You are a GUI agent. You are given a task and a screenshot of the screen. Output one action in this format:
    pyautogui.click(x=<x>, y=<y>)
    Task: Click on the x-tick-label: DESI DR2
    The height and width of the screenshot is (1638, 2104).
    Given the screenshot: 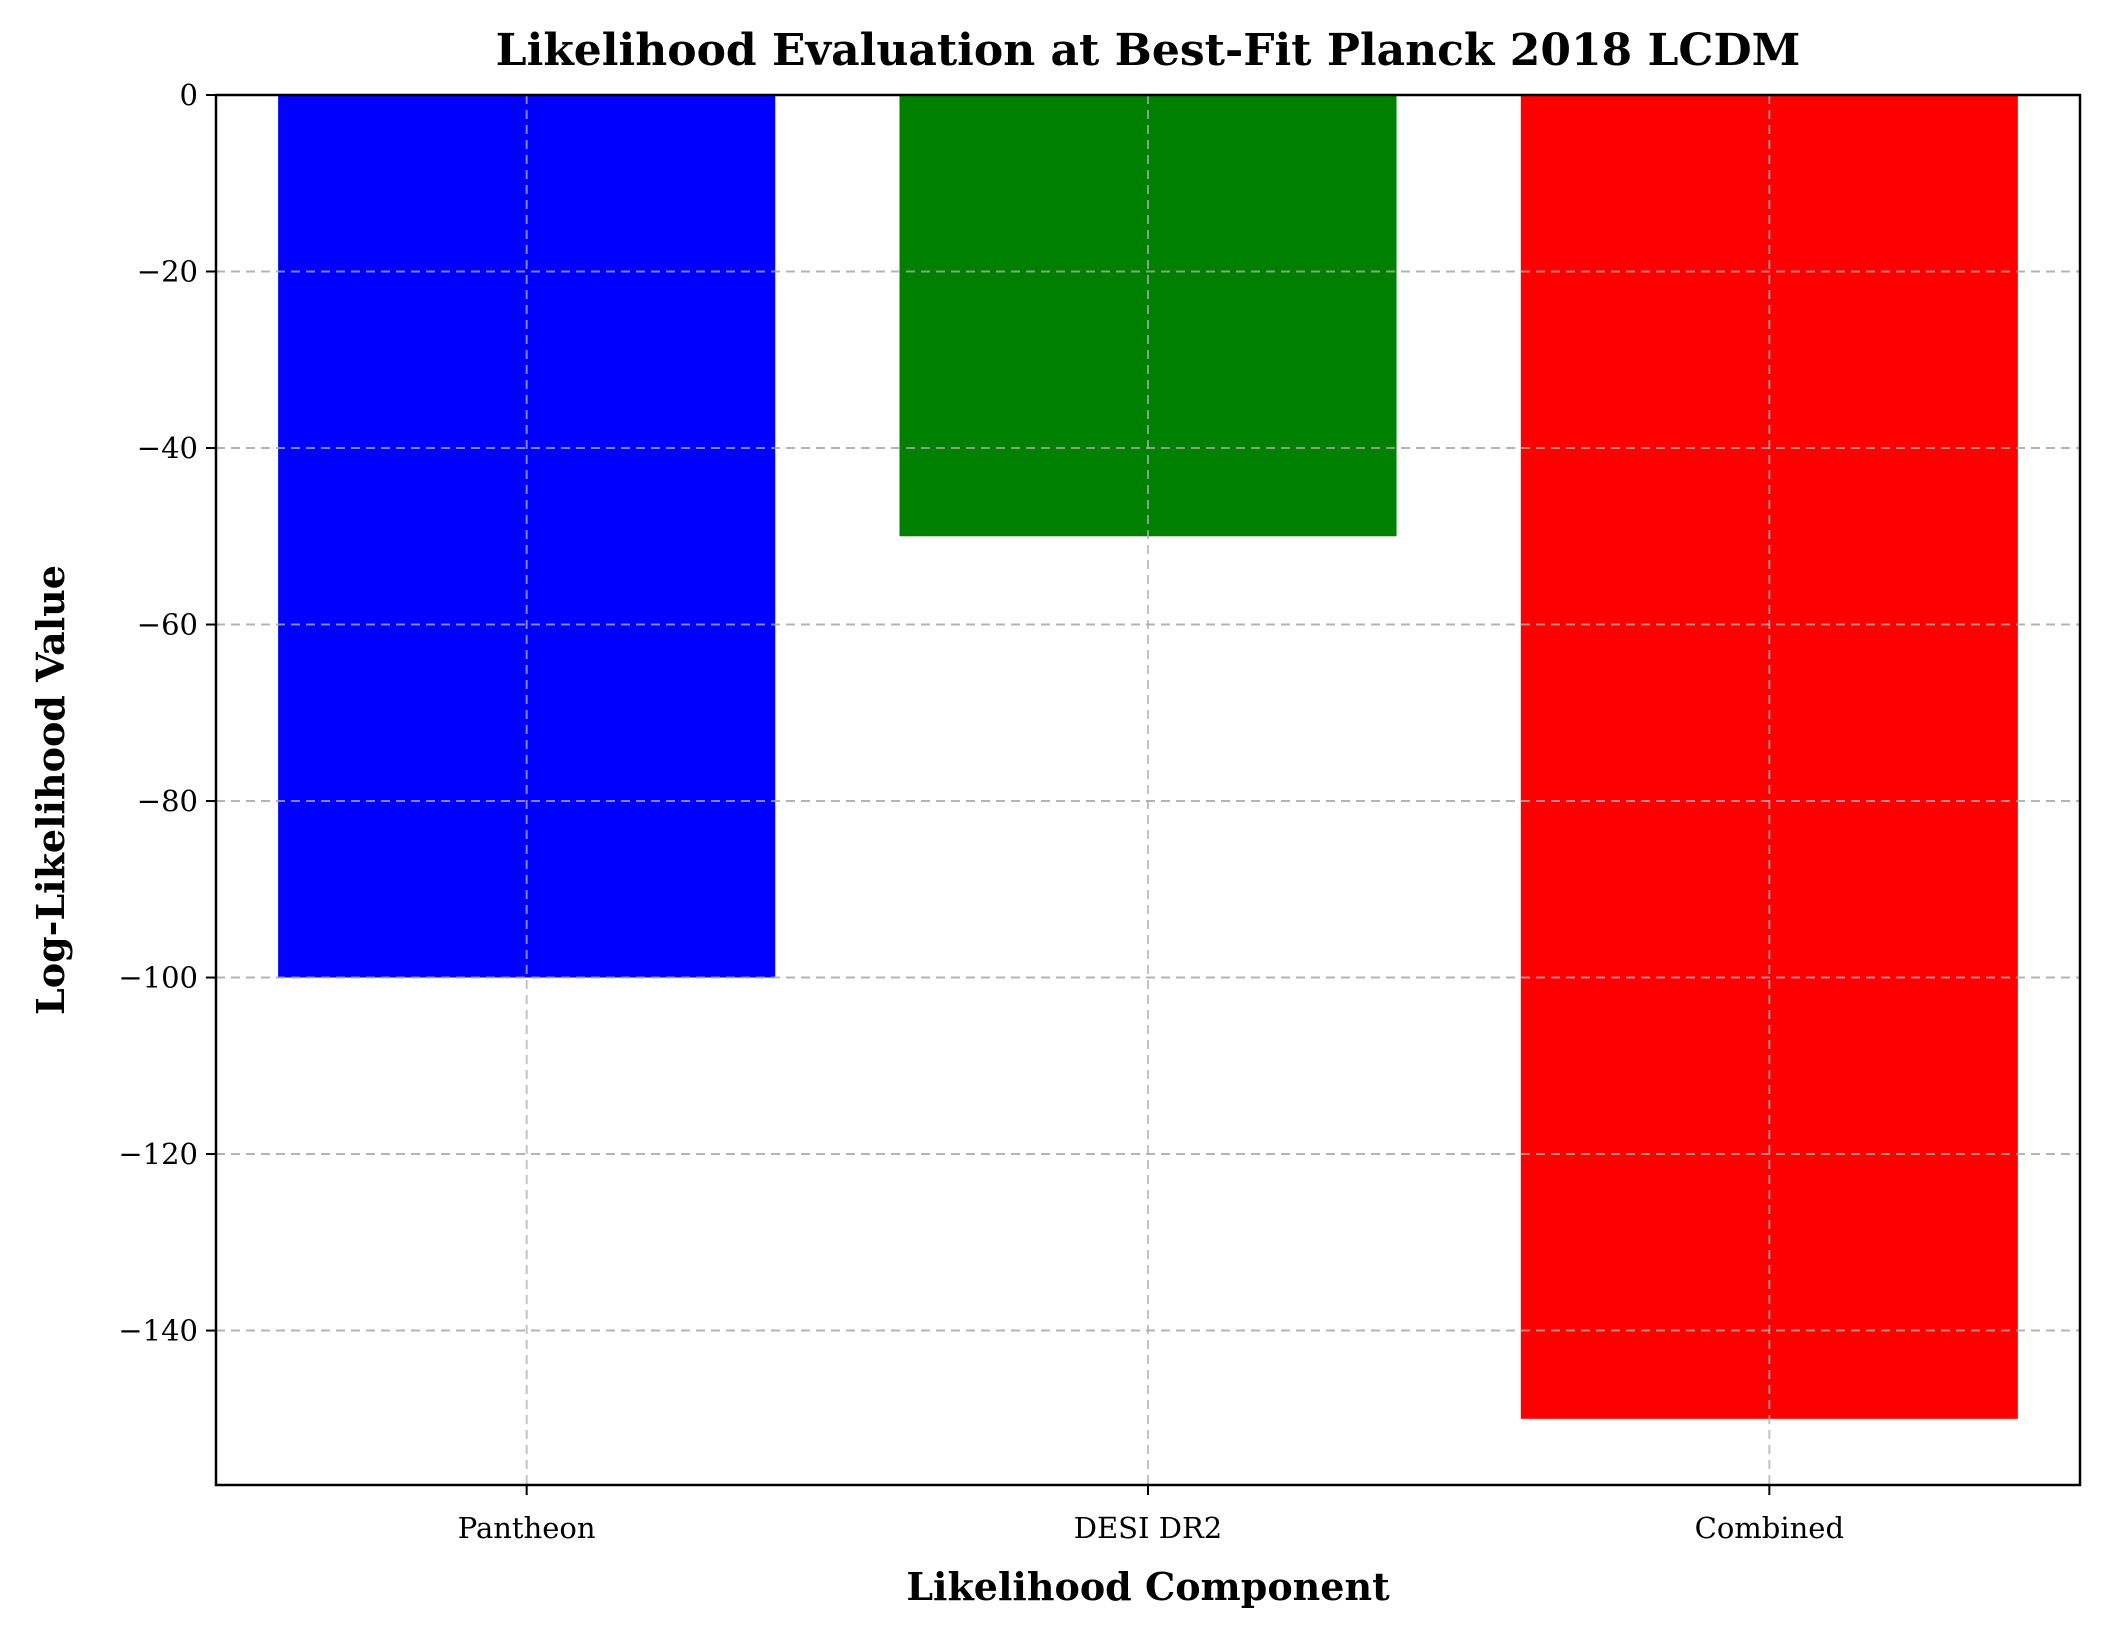 What is the action you would take?
    pyautogui.click(x=1148, y=1528)
    